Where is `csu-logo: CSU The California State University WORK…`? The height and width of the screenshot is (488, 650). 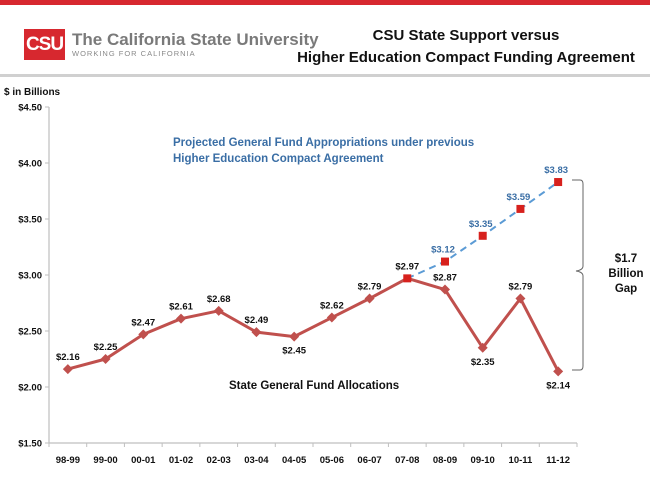
csu-logo: CSU The California State University WORK… is located at coordinates (171, 44).